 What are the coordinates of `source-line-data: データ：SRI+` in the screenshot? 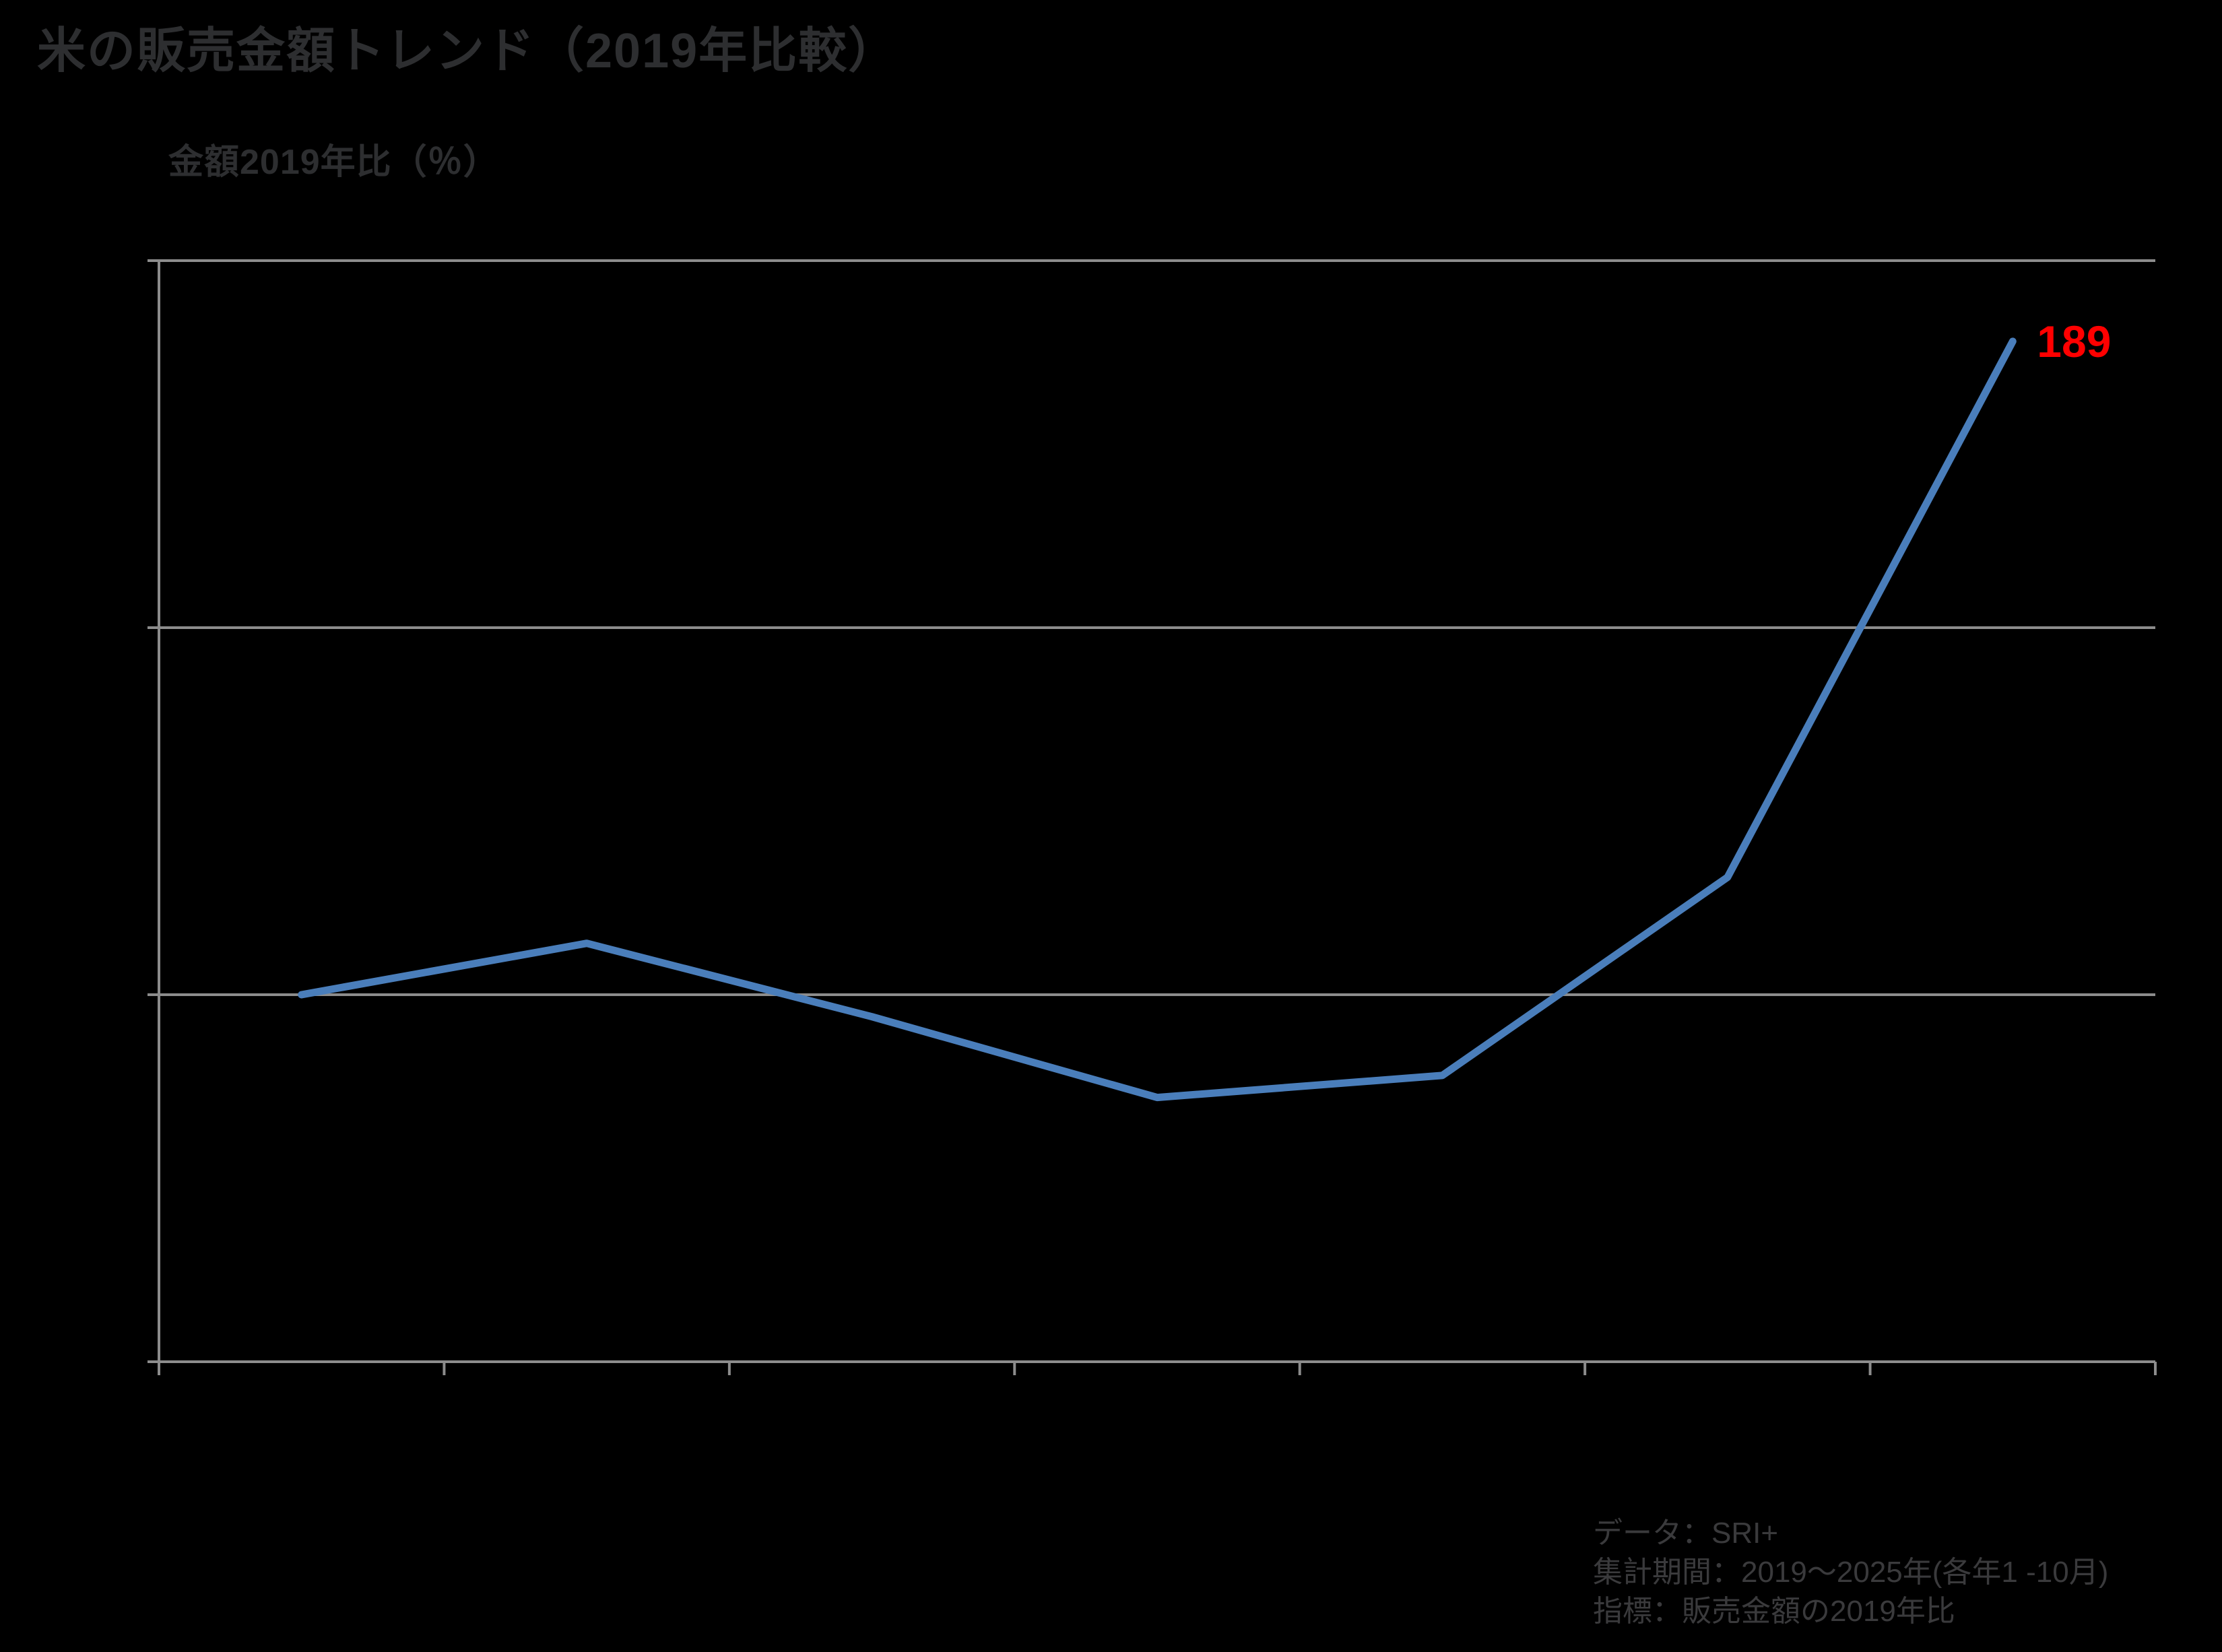 It's located at (1686, 1533).